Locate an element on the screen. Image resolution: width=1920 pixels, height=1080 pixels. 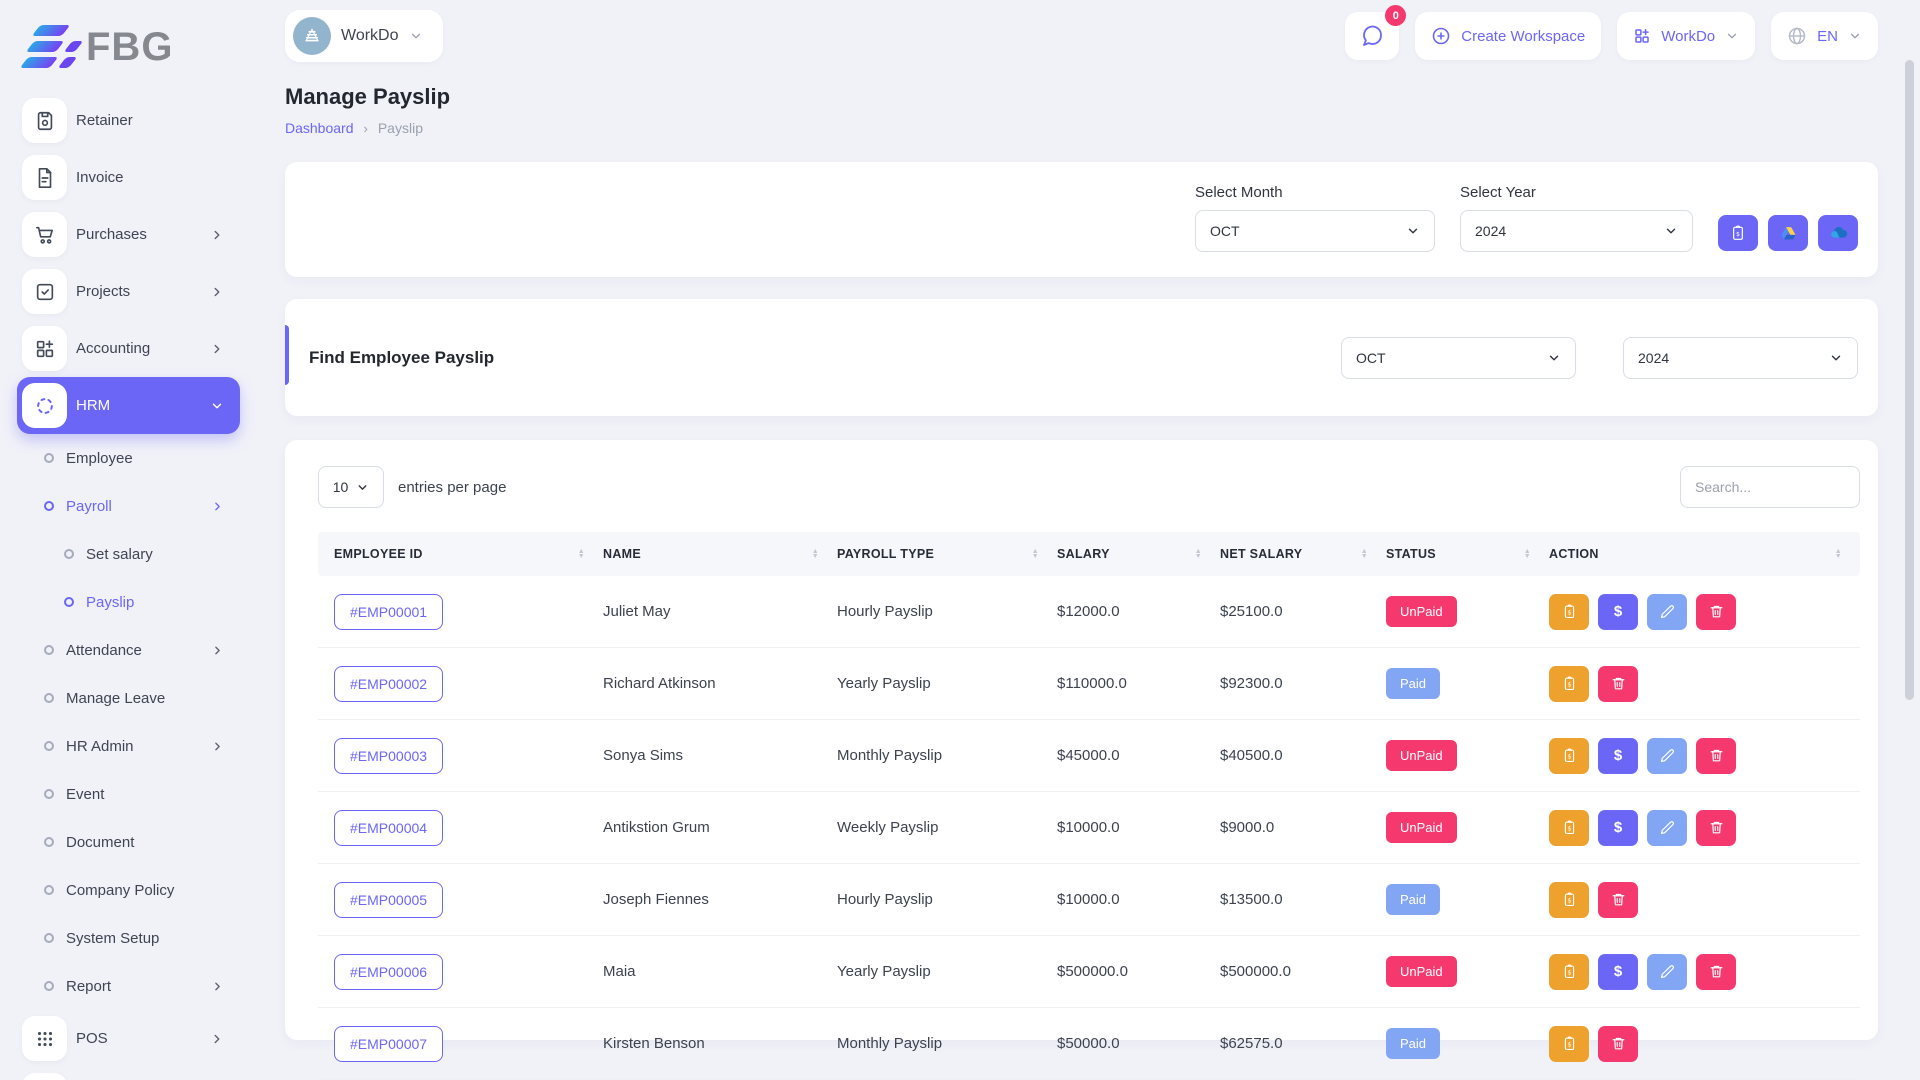
year-select: 2024 is located at coordinates (1576, 231).